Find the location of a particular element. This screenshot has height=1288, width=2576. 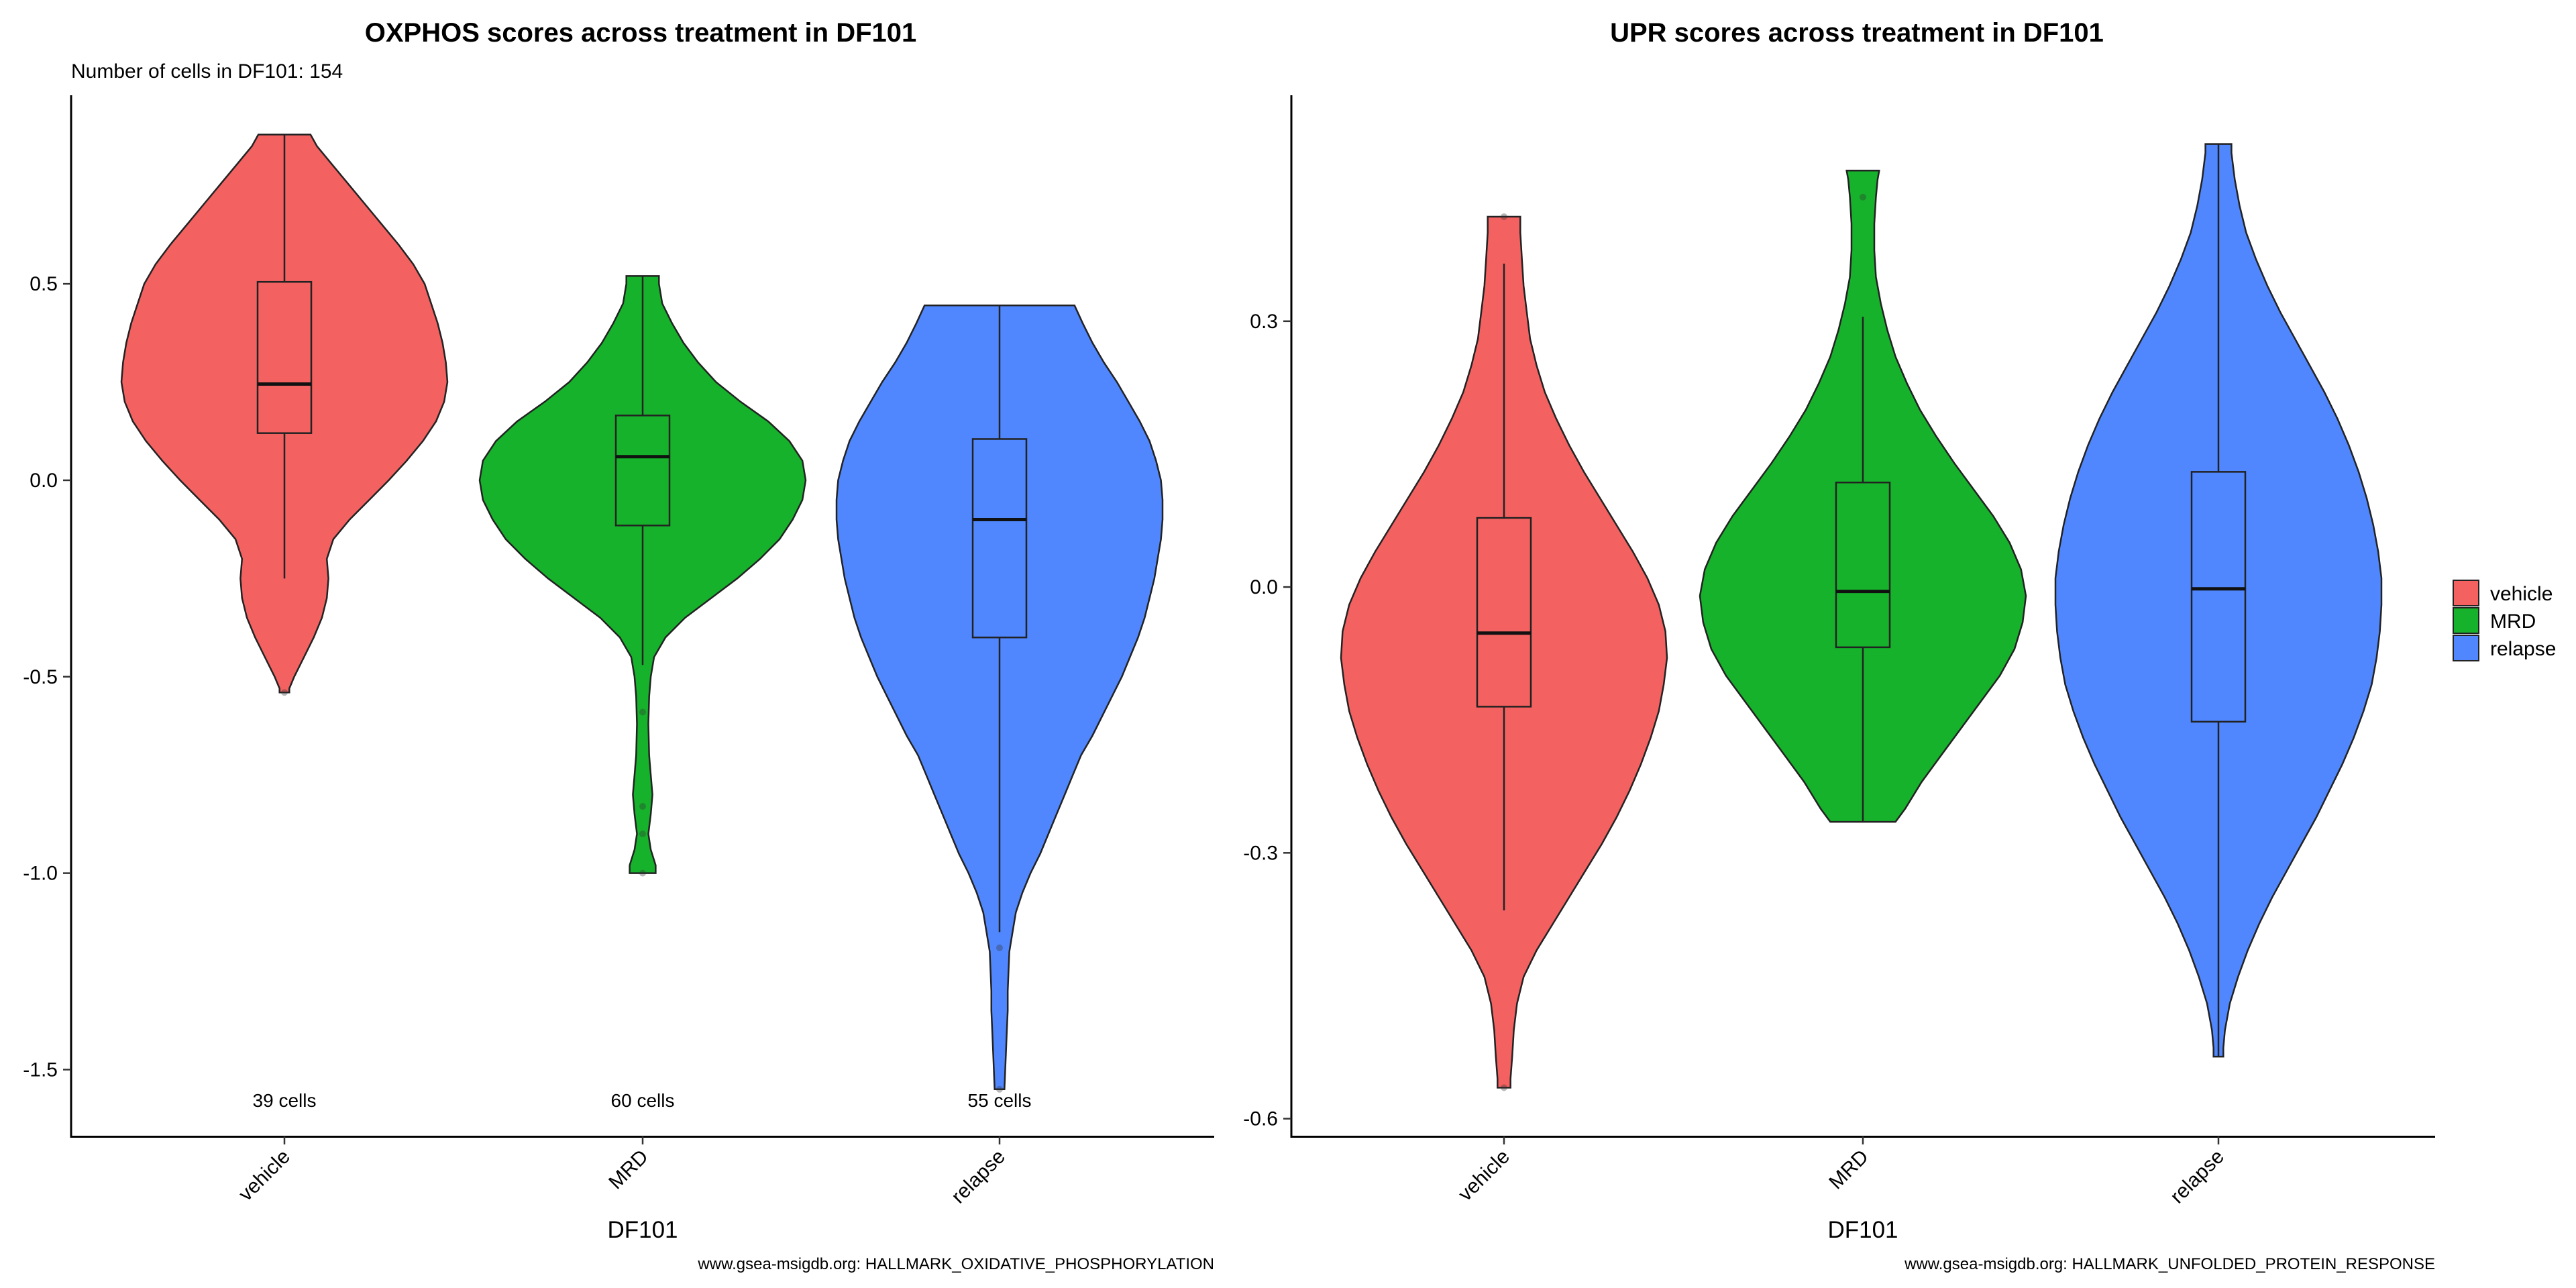

oxphos-x-axis-title: DF101 is located at coordinates (642, 1230).